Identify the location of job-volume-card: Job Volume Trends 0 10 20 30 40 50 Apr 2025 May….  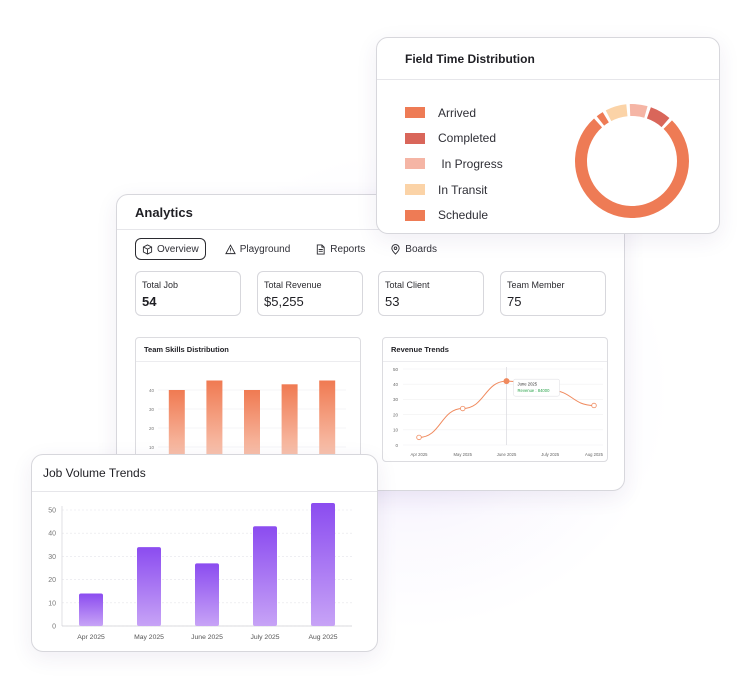
(204, 553).